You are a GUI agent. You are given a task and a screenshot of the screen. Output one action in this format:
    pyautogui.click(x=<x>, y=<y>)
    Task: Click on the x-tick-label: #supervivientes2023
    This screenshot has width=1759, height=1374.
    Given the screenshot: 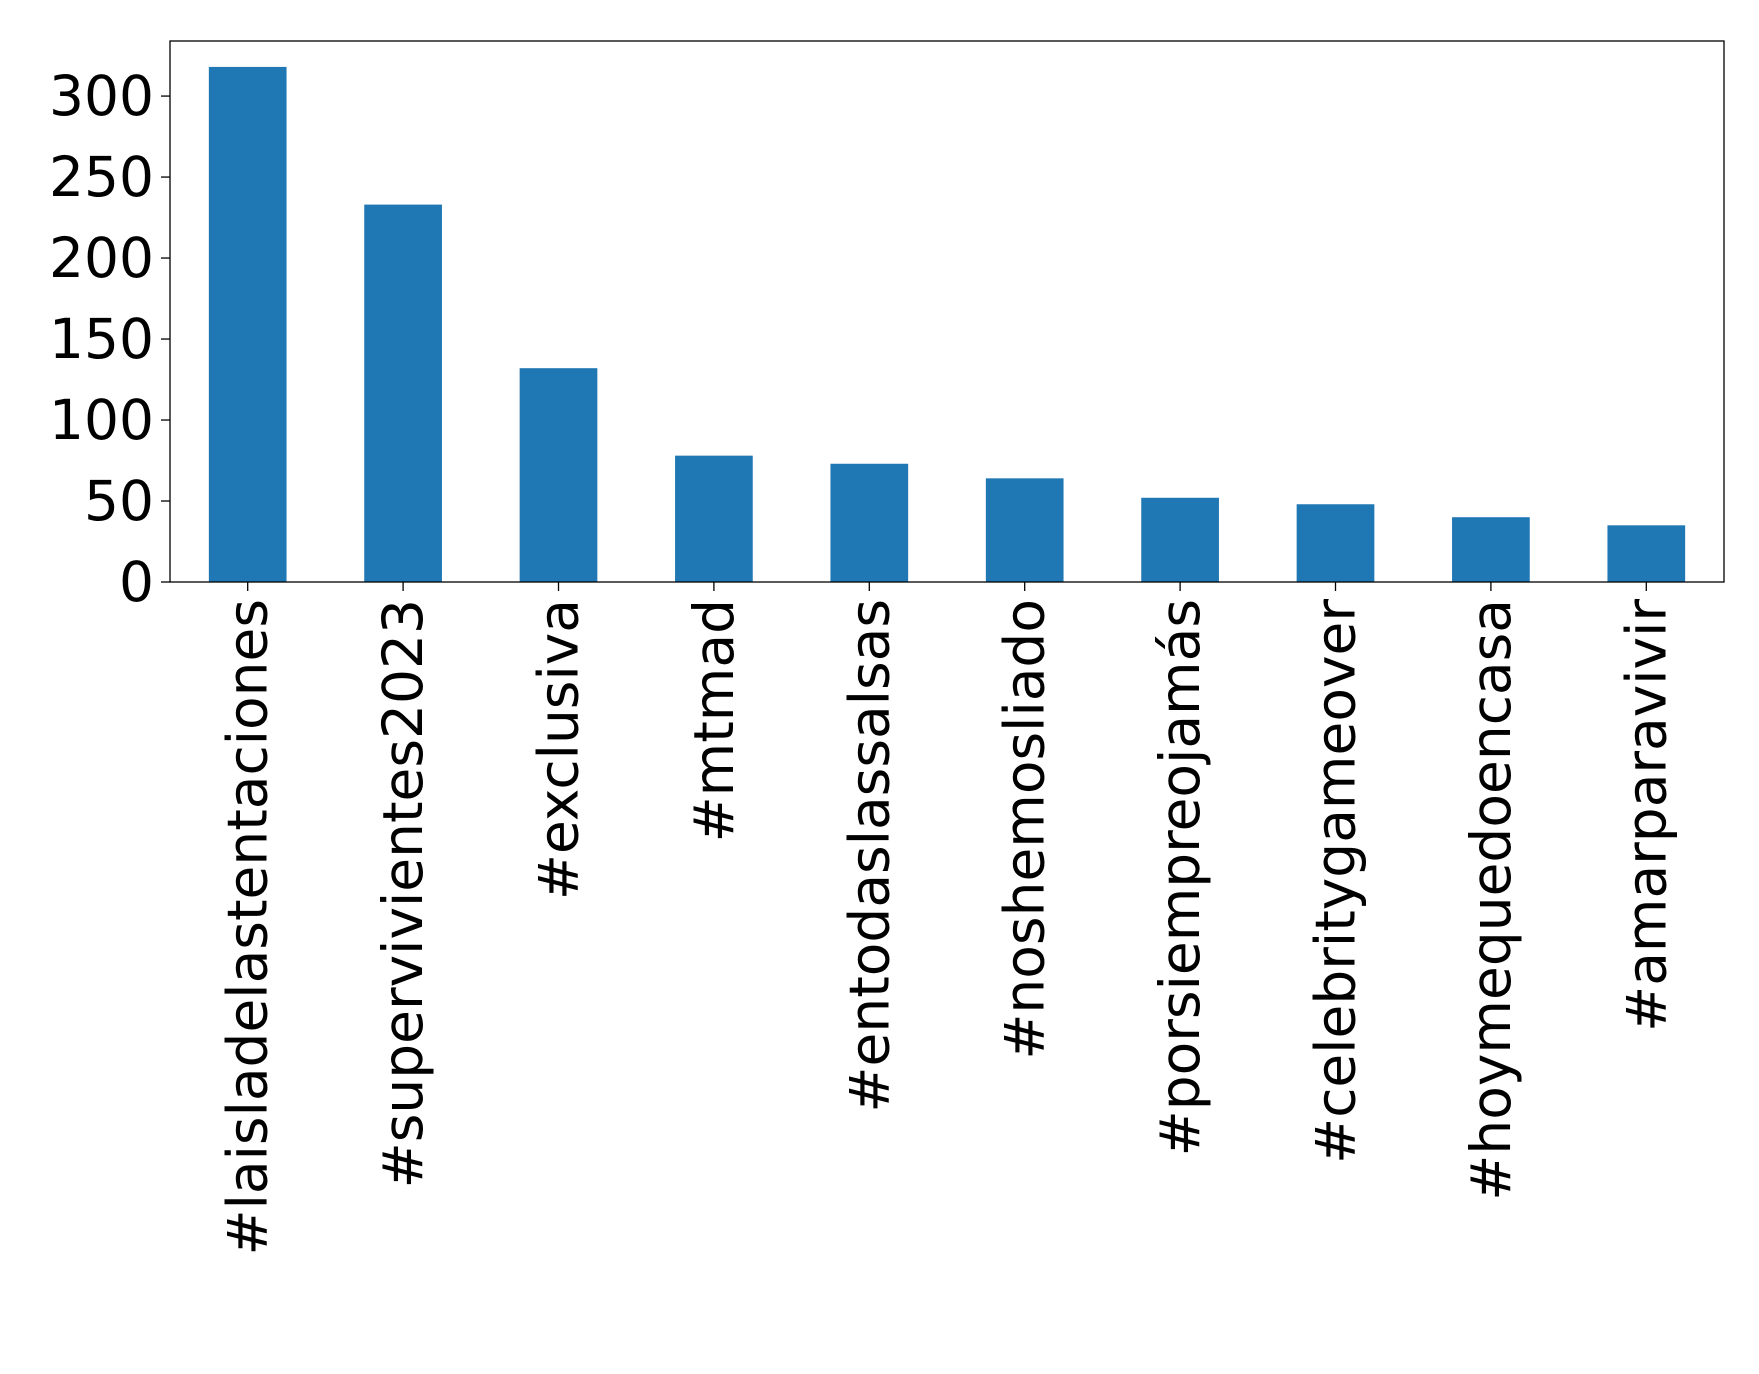 What is the action you would take?
    pyautogui.click(x=403, y=893)
    